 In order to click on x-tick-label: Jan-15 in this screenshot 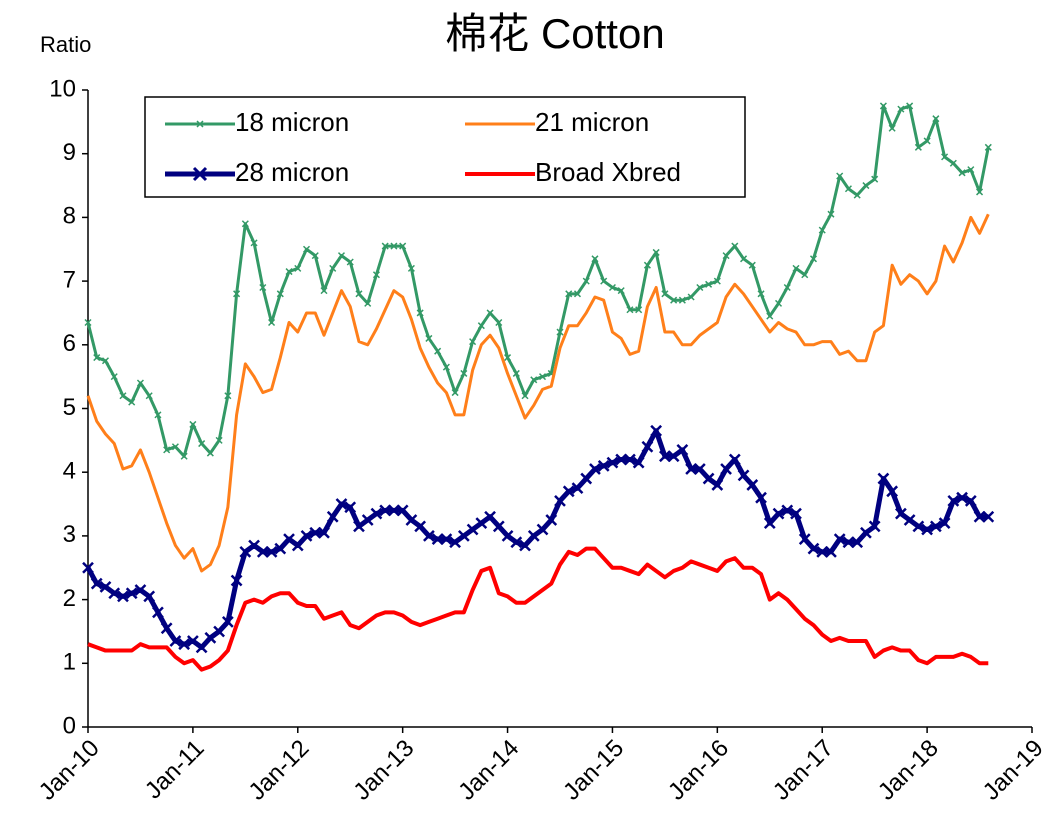, I will do `click(593, 770)`.